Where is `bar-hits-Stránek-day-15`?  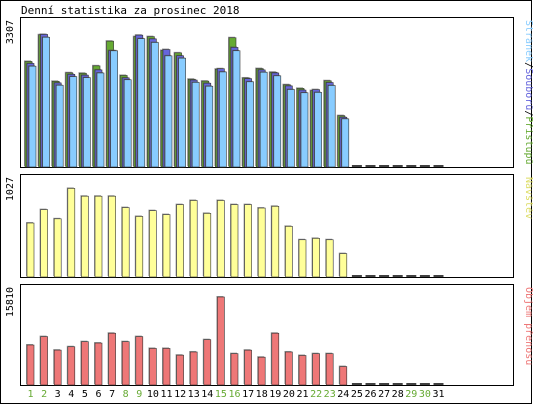
bar-hits-Stránek-day-15 is located at coordinates (223, 119).